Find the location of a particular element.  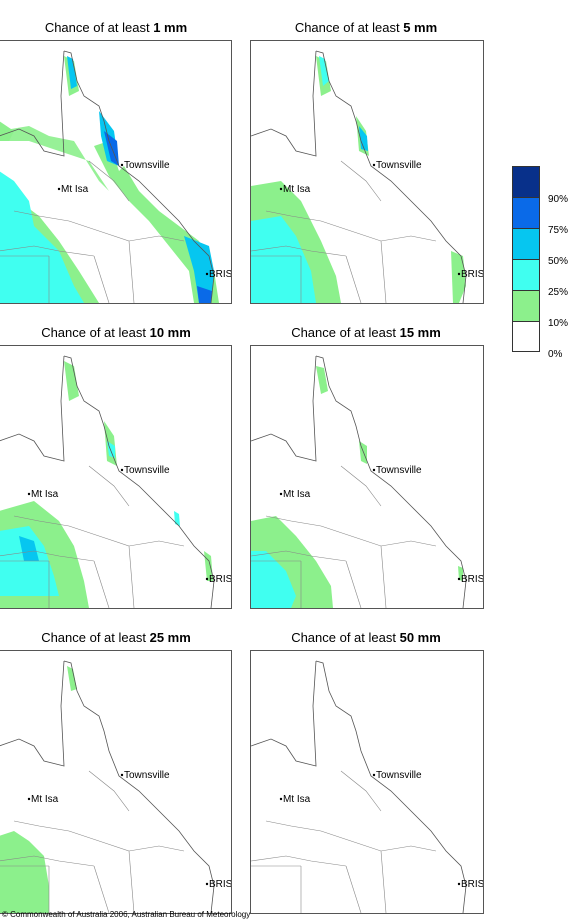

map-panel-10mm: Townsville Mt Isa BRIS is located at coordinates (116, 477).